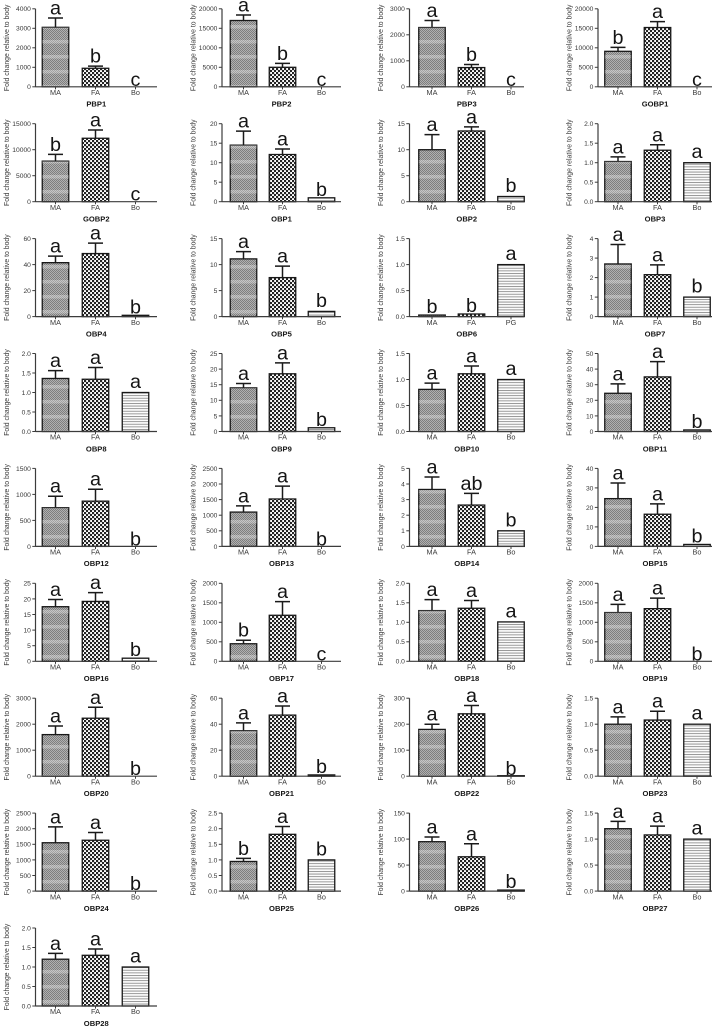  Describe the element at coordinates (403, 516) in the screenshot. I see `svg-text: 2` at that location.